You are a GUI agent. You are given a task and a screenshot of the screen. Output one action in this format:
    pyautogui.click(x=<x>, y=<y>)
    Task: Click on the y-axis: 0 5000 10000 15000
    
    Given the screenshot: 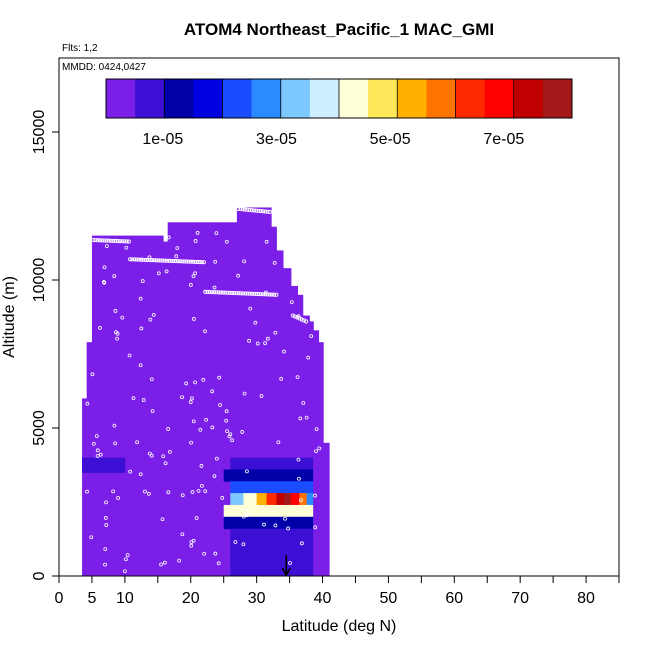 What is the action you would take?
    pyautogui.click(x=45, y=345)
    